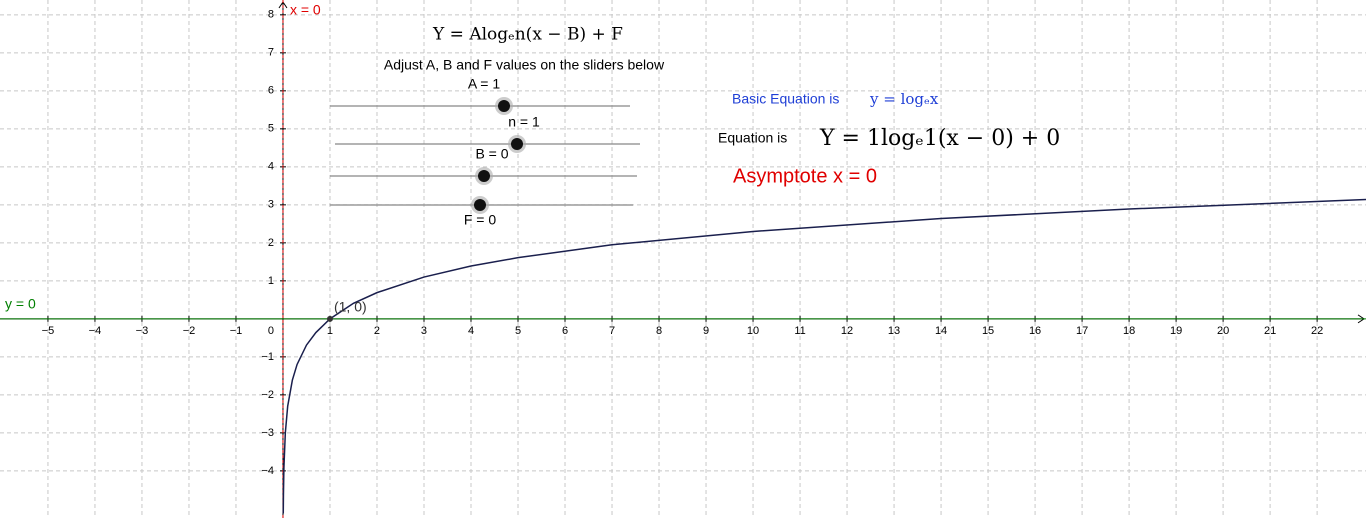 This screenshot has height=518, width=1366. Describe the element at coordinates (565, 331) in the screenshot. I see `x-tick-label: 6` at that location.